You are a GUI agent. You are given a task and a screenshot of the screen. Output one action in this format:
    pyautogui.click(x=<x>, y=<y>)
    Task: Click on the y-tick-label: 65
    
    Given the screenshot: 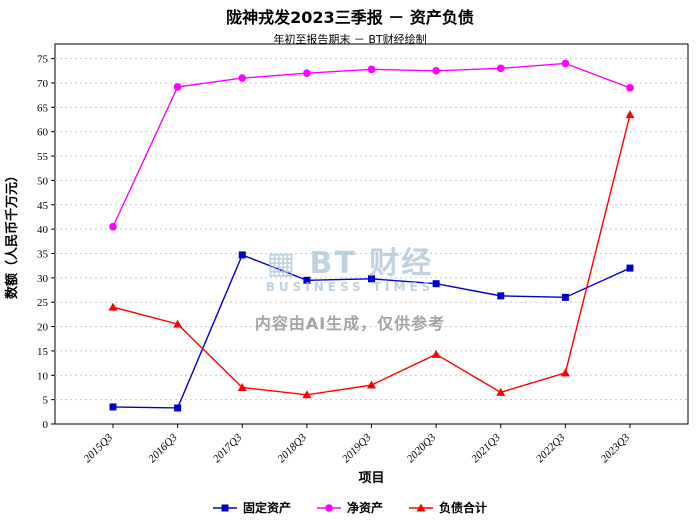 What is the action you would take?
    pyautogui.click(x=43, y=108)
    